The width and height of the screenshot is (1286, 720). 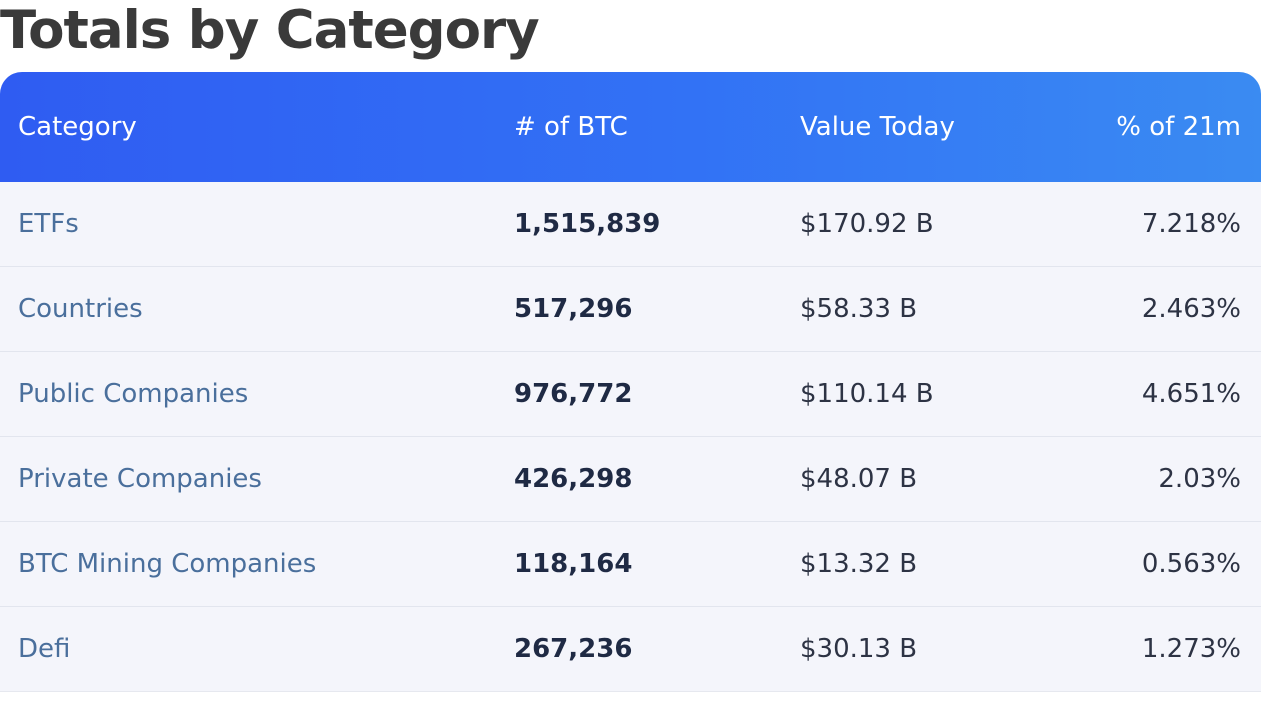 What do you see at coordinates (573, 564) in the screenshot?
I see `btc-amount: 118,164` at bounding box center [573, 564].